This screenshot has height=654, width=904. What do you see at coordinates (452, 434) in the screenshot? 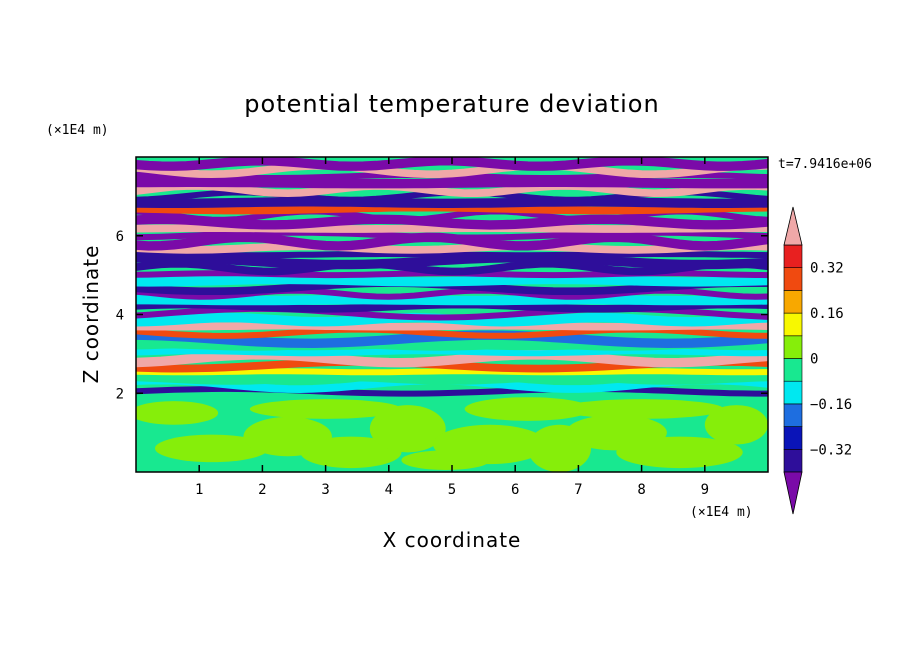
I see `lower-layer` at bounding box center [452, 434].